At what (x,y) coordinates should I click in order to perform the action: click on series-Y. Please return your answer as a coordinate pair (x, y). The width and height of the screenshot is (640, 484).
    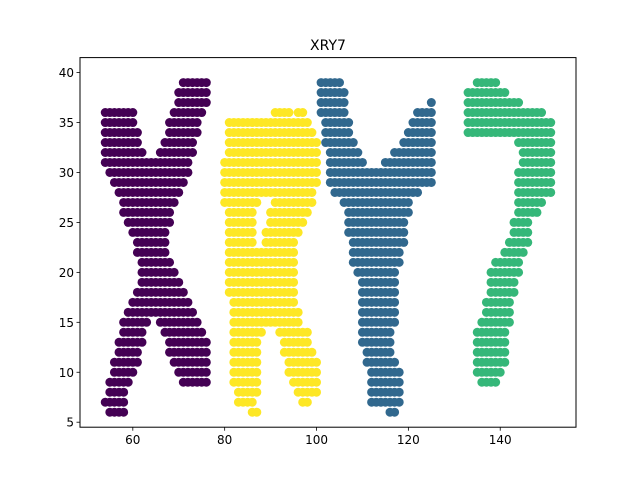
    Looking at the image, I should click on (376, 247).